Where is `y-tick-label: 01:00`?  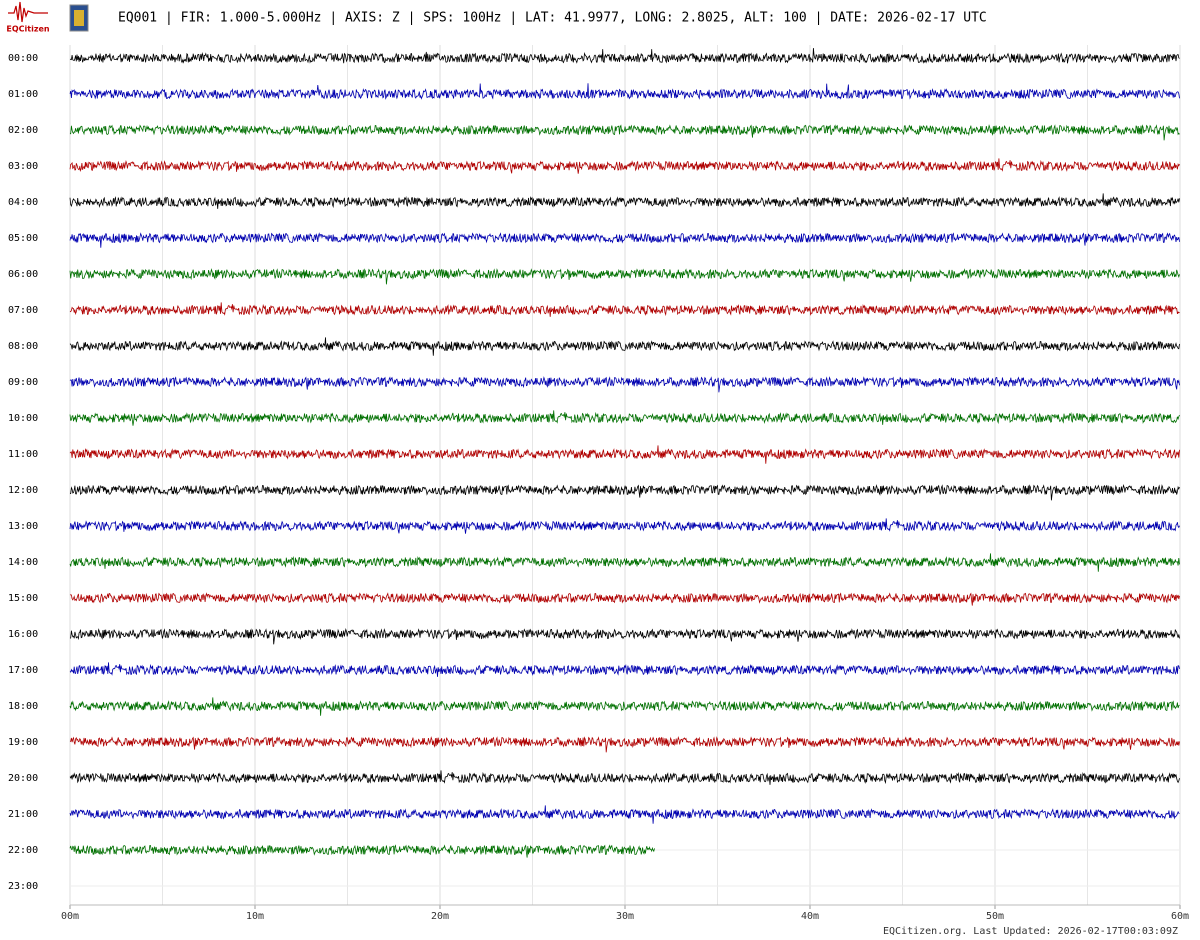
y-tick-label: 01:00 is located at coordinates (23, 94).